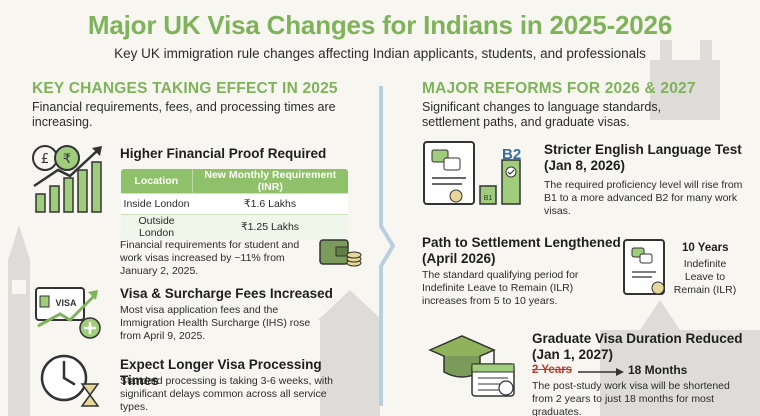 This screenshot has width=760, height=416. What do you see at coordinates (270, 226) in the screenshot?
I see `table-cell: ₹1.25 Lakhs` at bounding box center [270, 226].